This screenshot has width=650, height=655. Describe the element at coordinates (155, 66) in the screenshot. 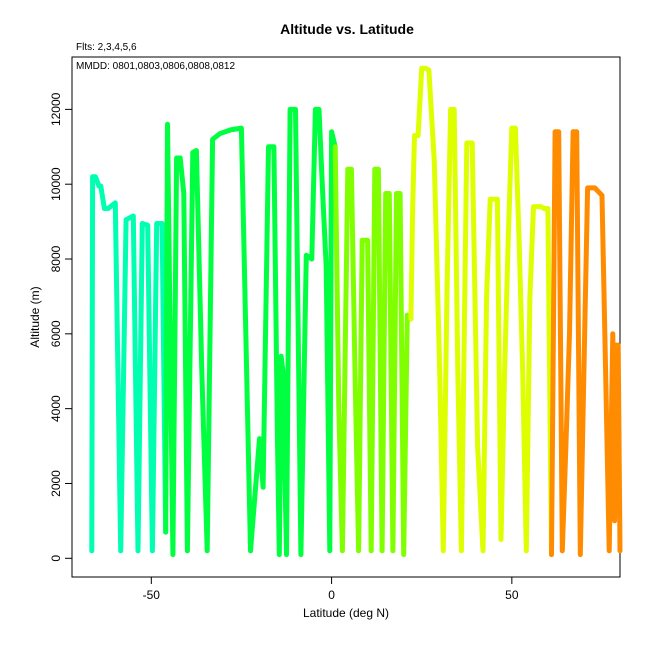

I see `mmdd-note: MMDD: 0801,0803,0806,0808,0812` at that location.